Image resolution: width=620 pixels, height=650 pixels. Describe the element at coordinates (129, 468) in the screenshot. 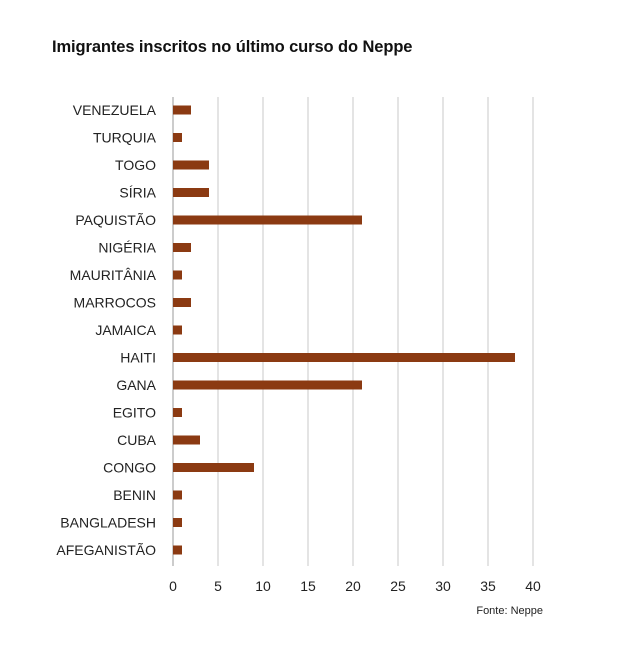

I see `category-label: CONGO` at that location.